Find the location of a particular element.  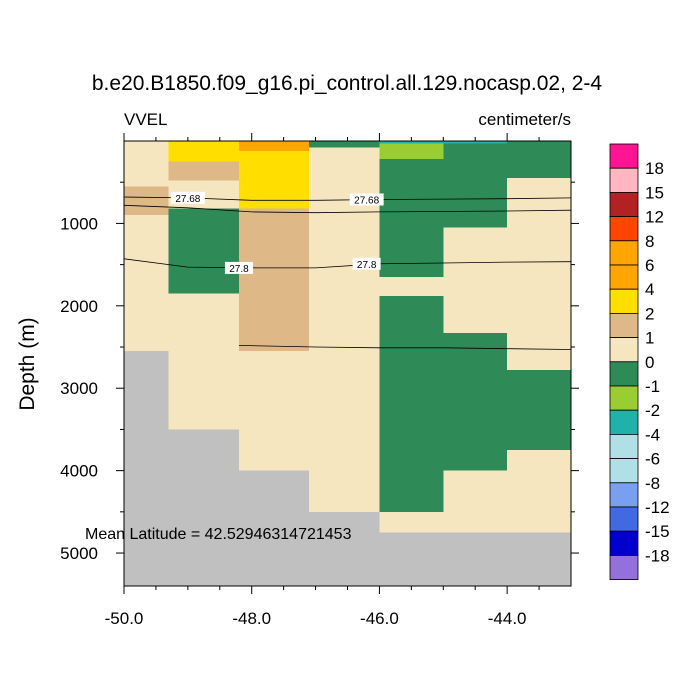

colorbar-label: -12 is located at coordinates (657, 507).